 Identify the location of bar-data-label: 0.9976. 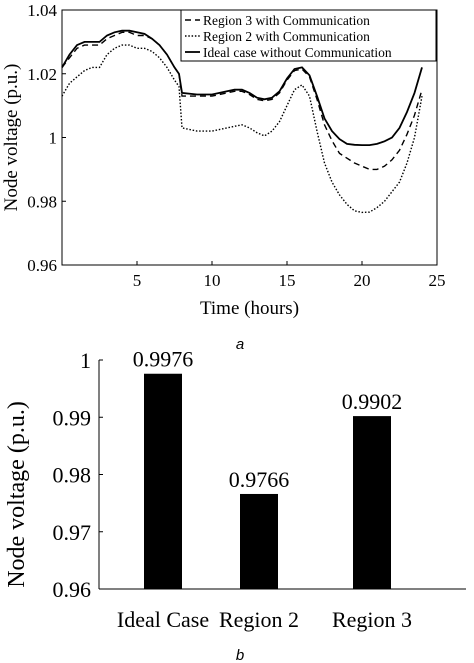
(163, 359).